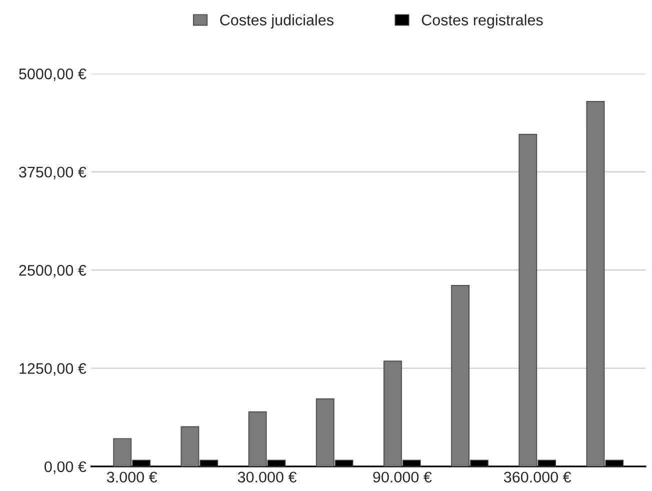 The height and width of the screenshot is (491, 652). Describe the element at coordinates (132, 477) in the screenshot. I see `x-tick-label: 3.000 €` at that location.